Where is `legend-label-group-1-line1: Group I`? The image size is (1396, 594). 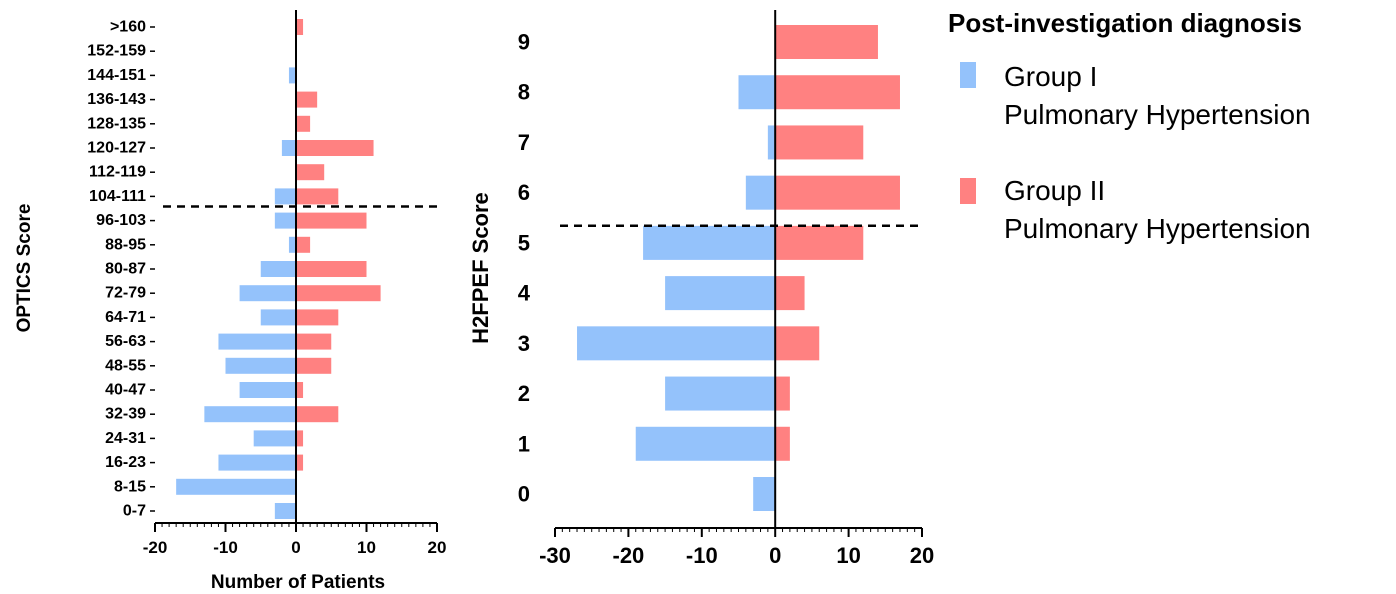 legend-label-group-1-line1: Group I is located at coordinates (1050, 76).